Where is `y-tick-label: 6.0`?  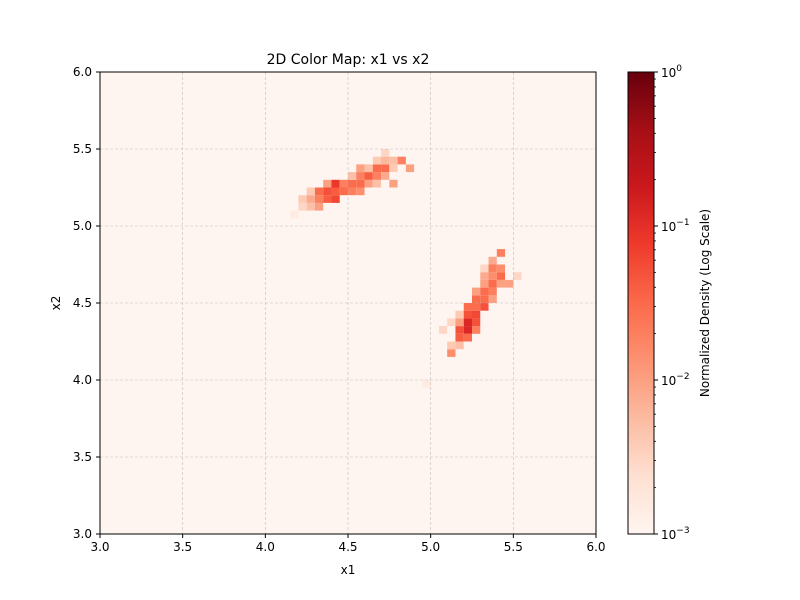
y-tick-label: 6.0 is located at coordinates (82, 72).